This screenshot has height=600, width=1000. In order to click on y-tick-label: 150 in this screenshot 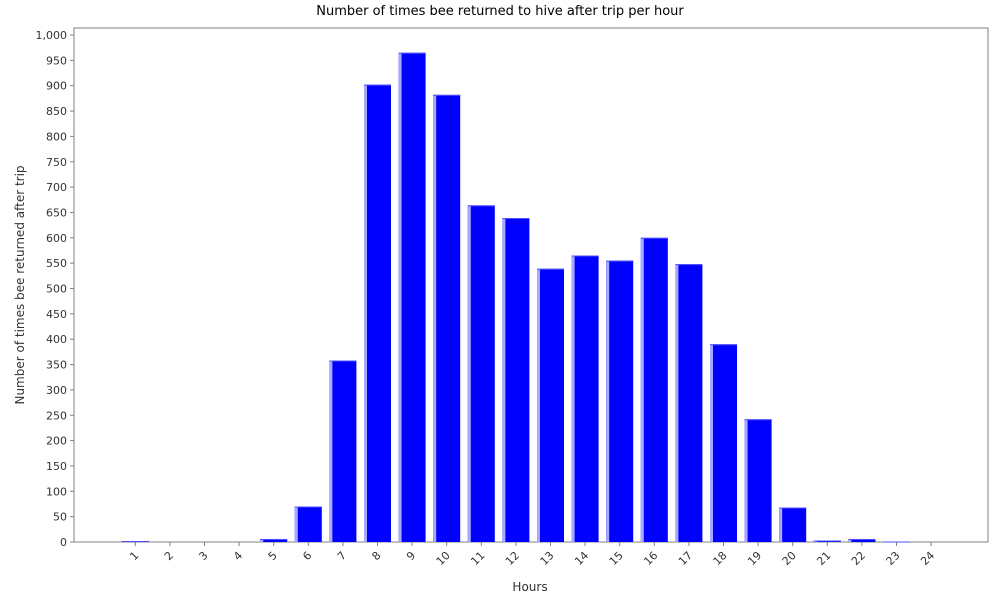, I will do `click(56, 466)`.